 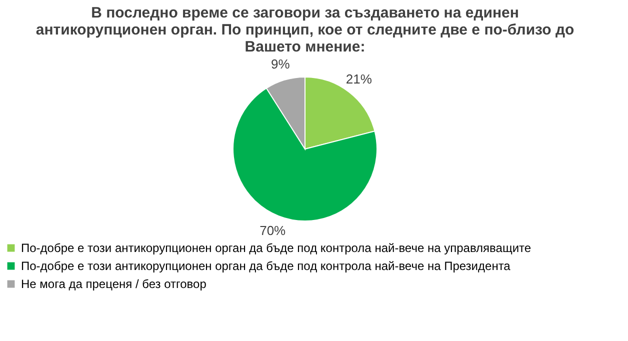 I want to click on chart-title: В последно време се заговори за създаването на единен антикорупционен орган. По принцип, кое от следните две е по-близо до Вашето мнение:, so click(x=305, y=30).